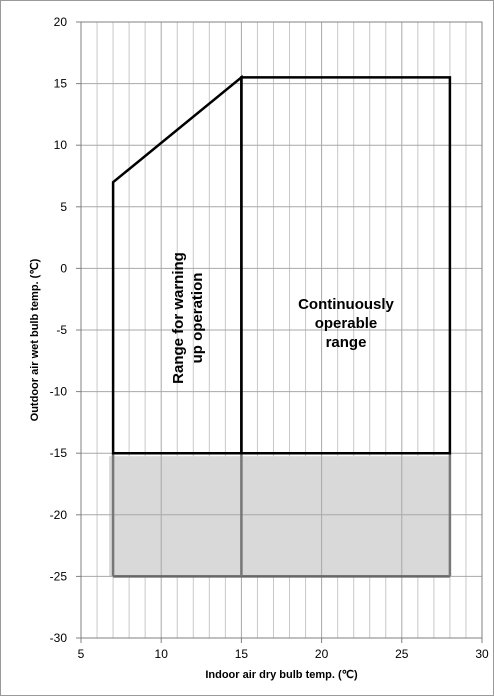 The width and height of the screenshot is (494, 696). I want to click on region-label-line: operable, so click(346, 323).